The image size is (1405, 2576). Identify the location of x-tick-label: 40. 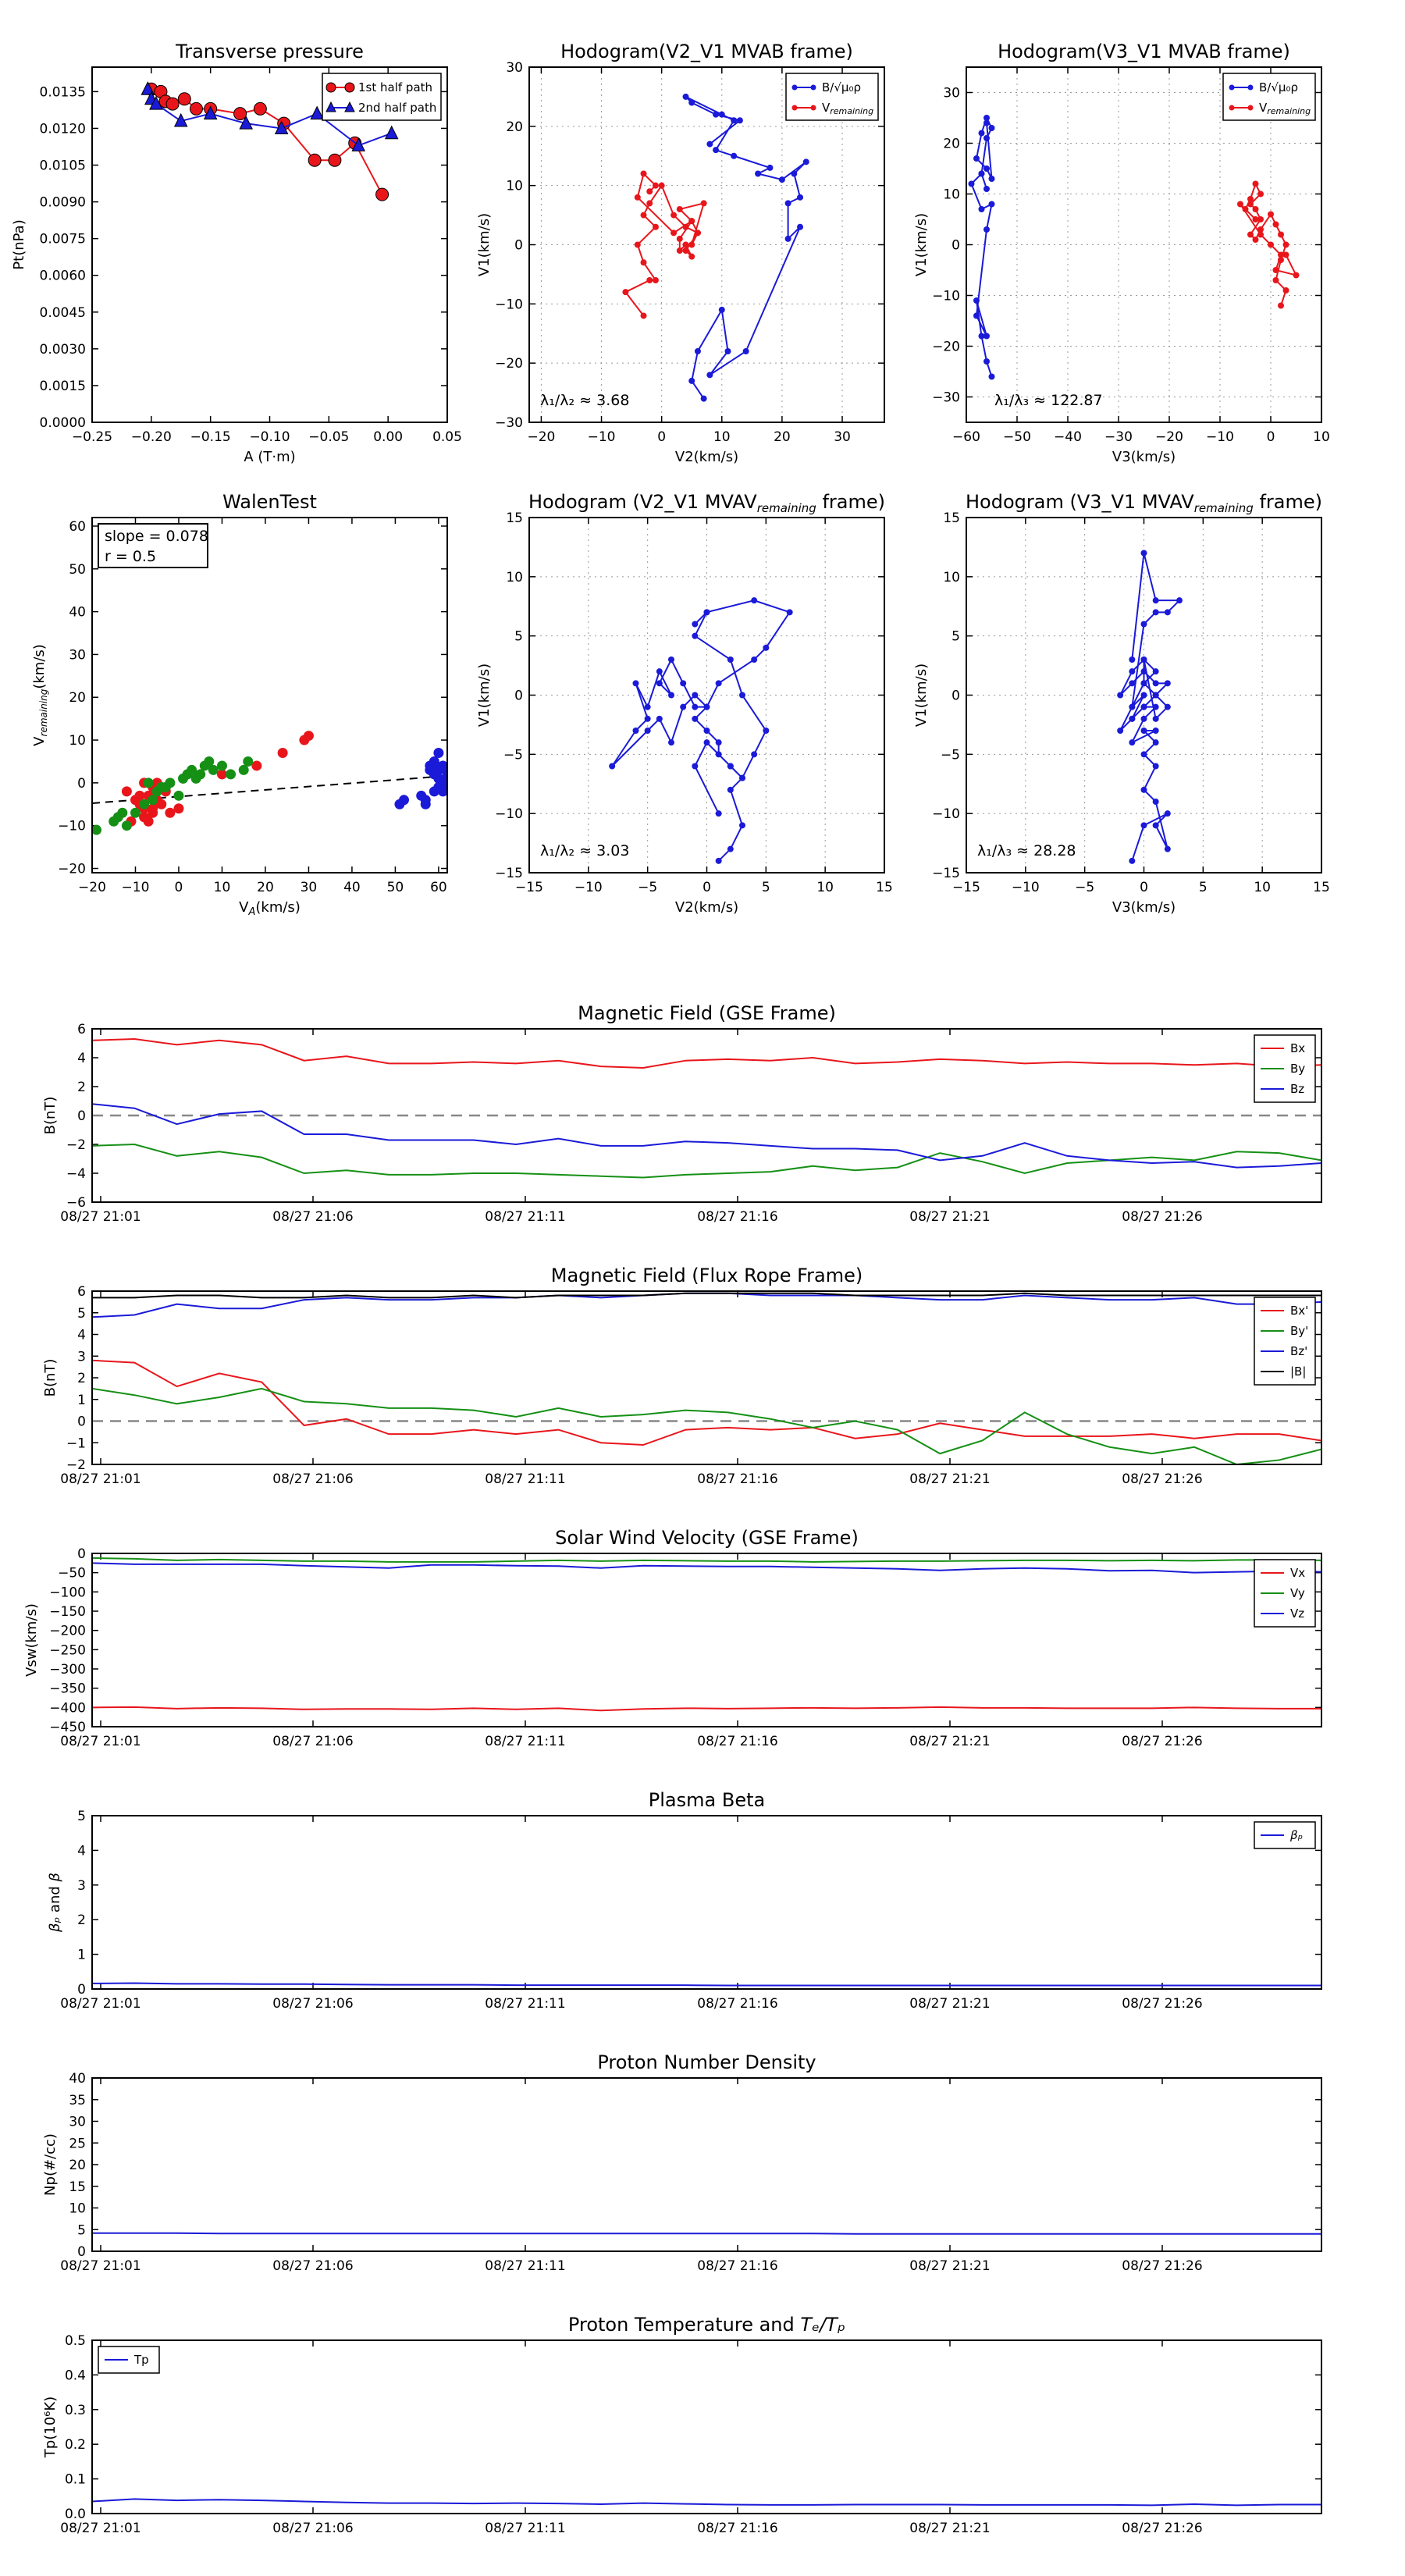
(352, 888).